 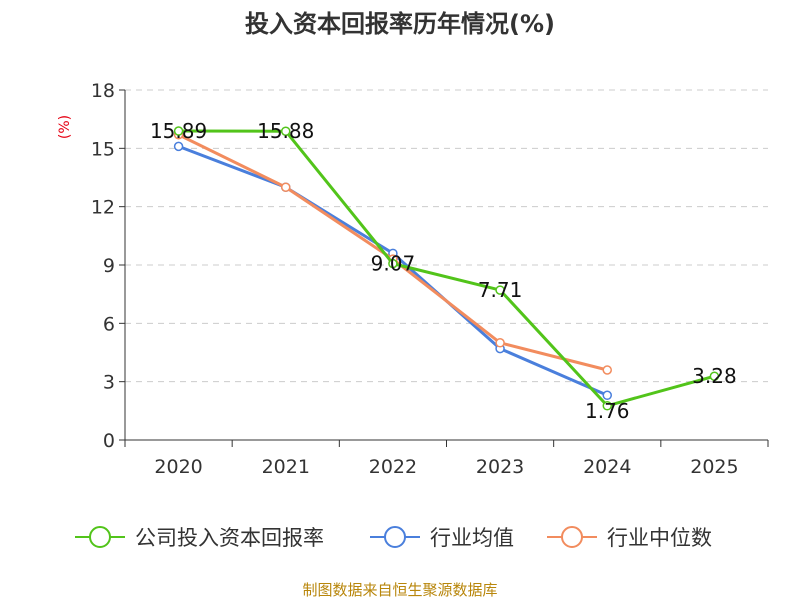 What do you see at coordinates (65, 127) in the screenshot?
I see `y-axis-label: (%)` at bounding box center [65, 127].